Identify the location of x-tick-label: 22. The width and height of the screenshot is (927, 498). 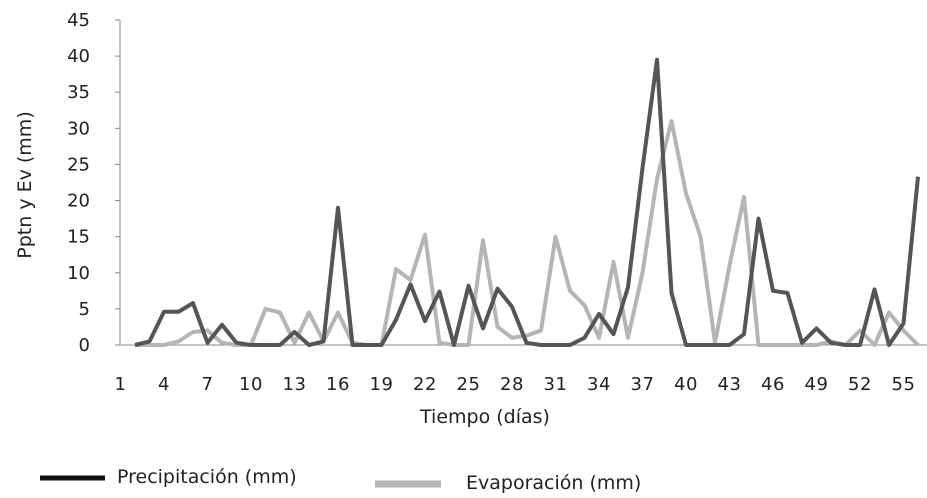
(425, 384).